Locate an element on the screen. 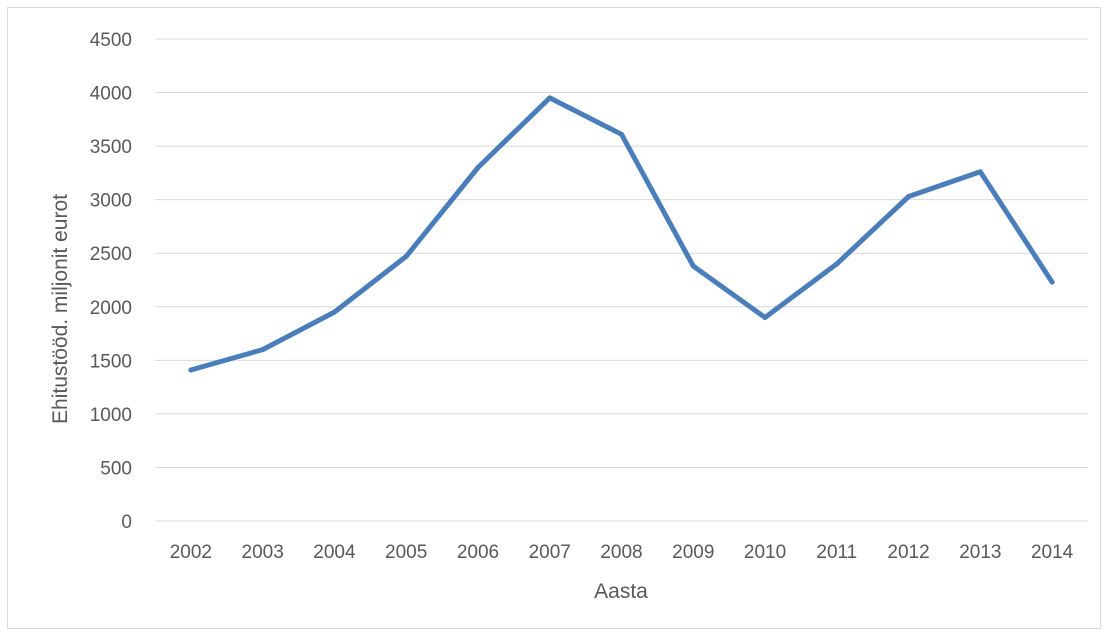 This screenshot has width=1106, height=632. x-tick-label: 2008 is located at coordinates (621, 552).